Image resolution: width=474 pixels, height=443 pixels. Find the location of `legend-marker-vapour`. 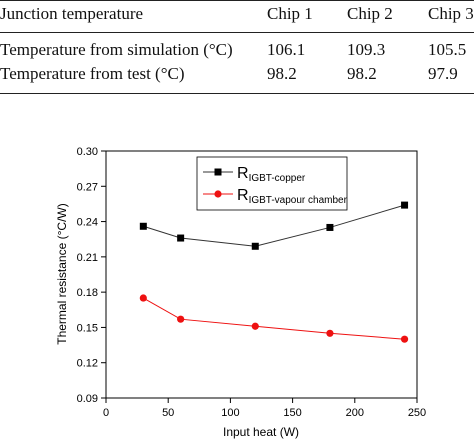

legend-marker-vapour is located at coordinates (218, 194).